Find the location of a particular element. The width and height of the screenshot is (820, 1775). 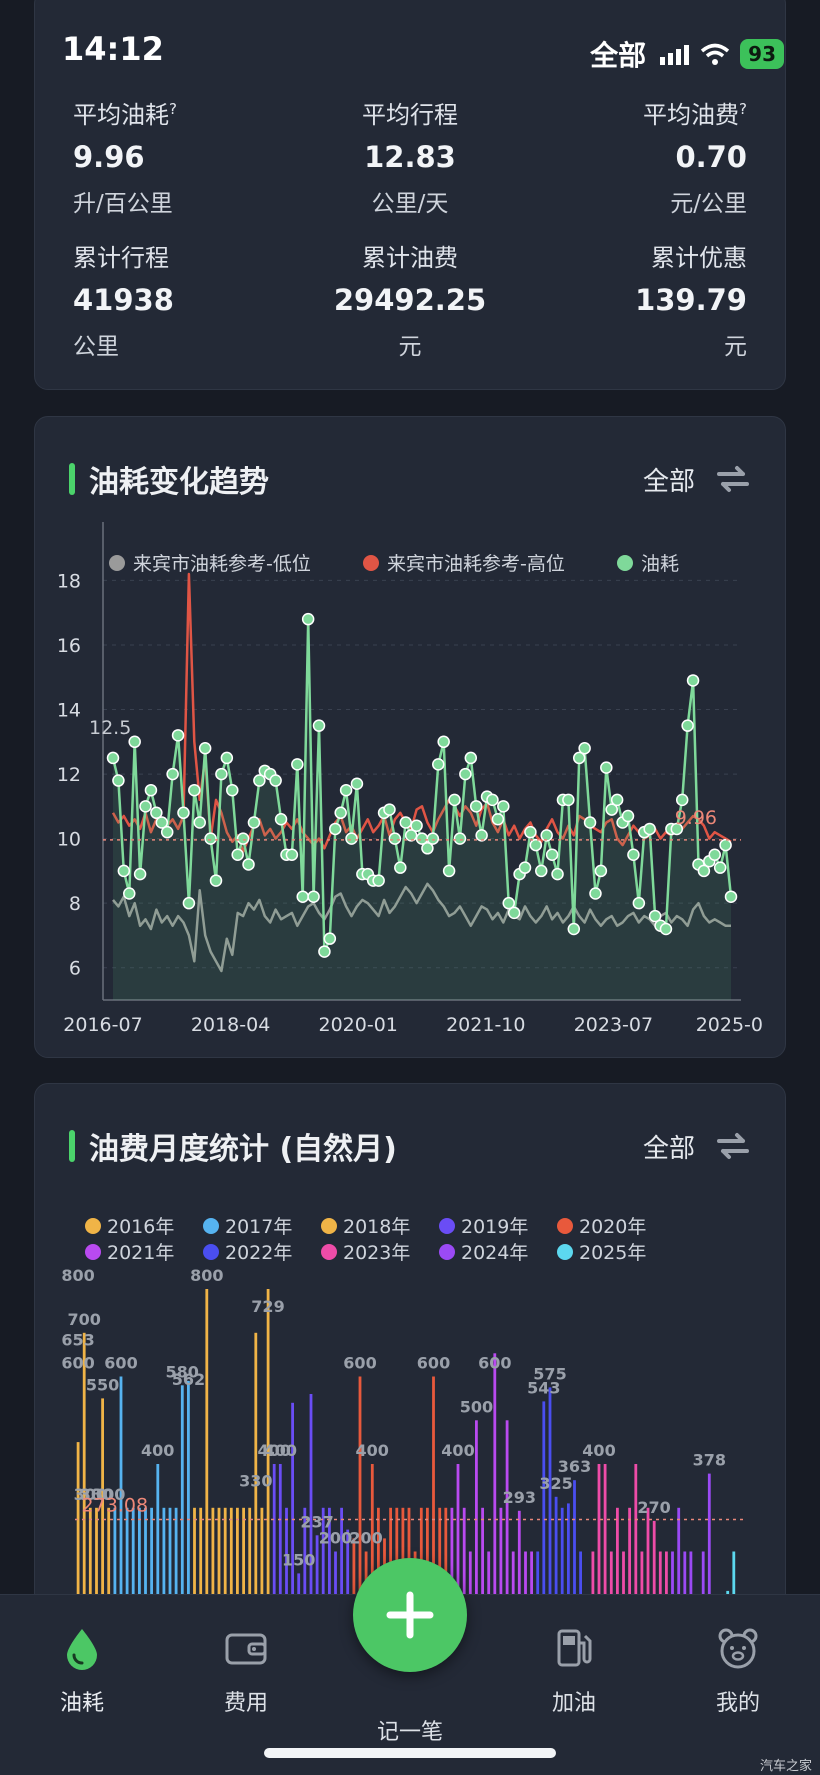

tab-consumption: 油耗 is located at coordinates (82, 1671).